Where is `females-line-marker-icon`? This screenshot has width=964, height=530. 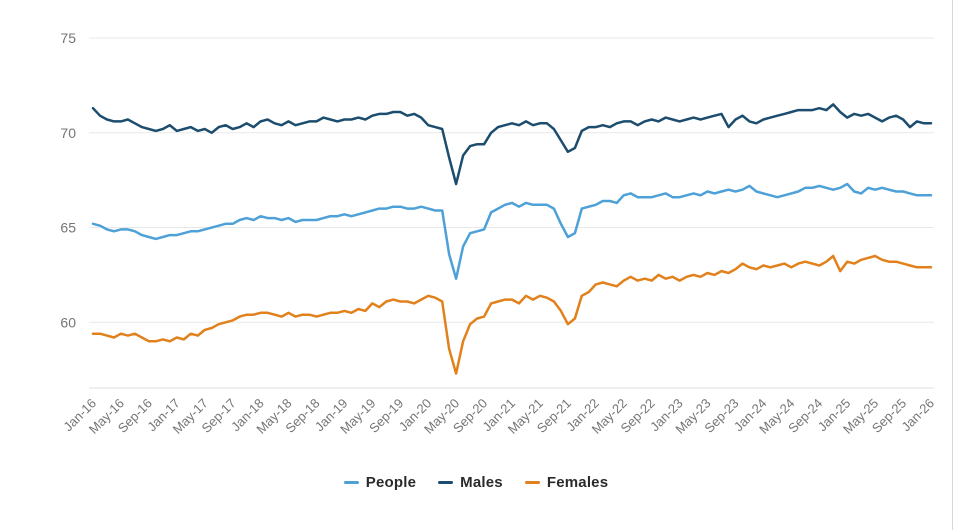 females-line-marker-icon is located at coordinates (532, 482).